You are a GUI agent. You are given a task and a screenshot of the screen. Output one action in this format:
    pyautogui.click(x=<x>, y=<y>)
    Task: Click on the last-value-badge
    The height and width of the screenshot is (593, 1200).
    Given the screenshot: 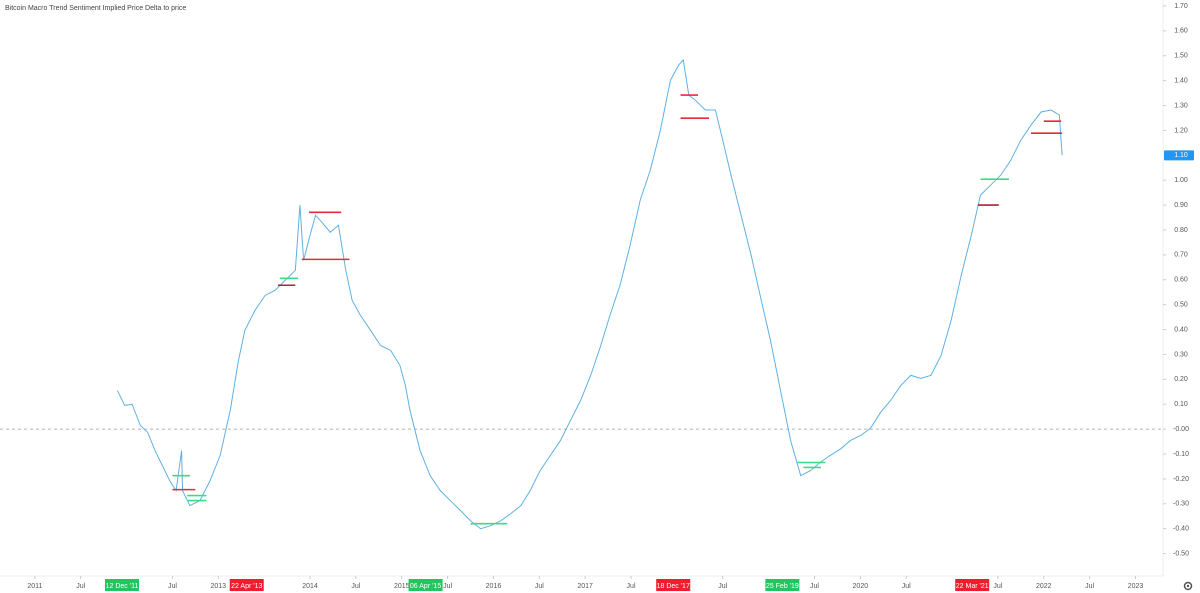 What is the action you would take?
    pyautogui.click(x=1179, y=155)
    